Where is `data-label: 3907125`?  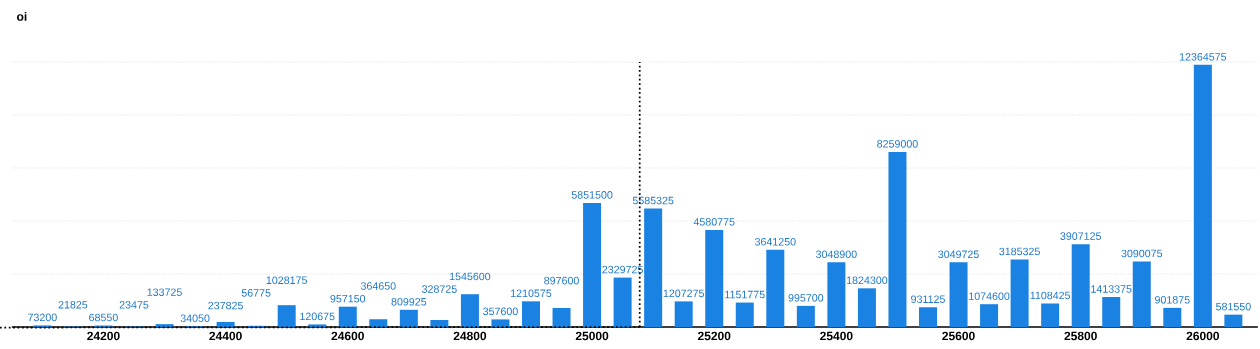 data-label: 3907125 is located at coordinates (1080, 236).